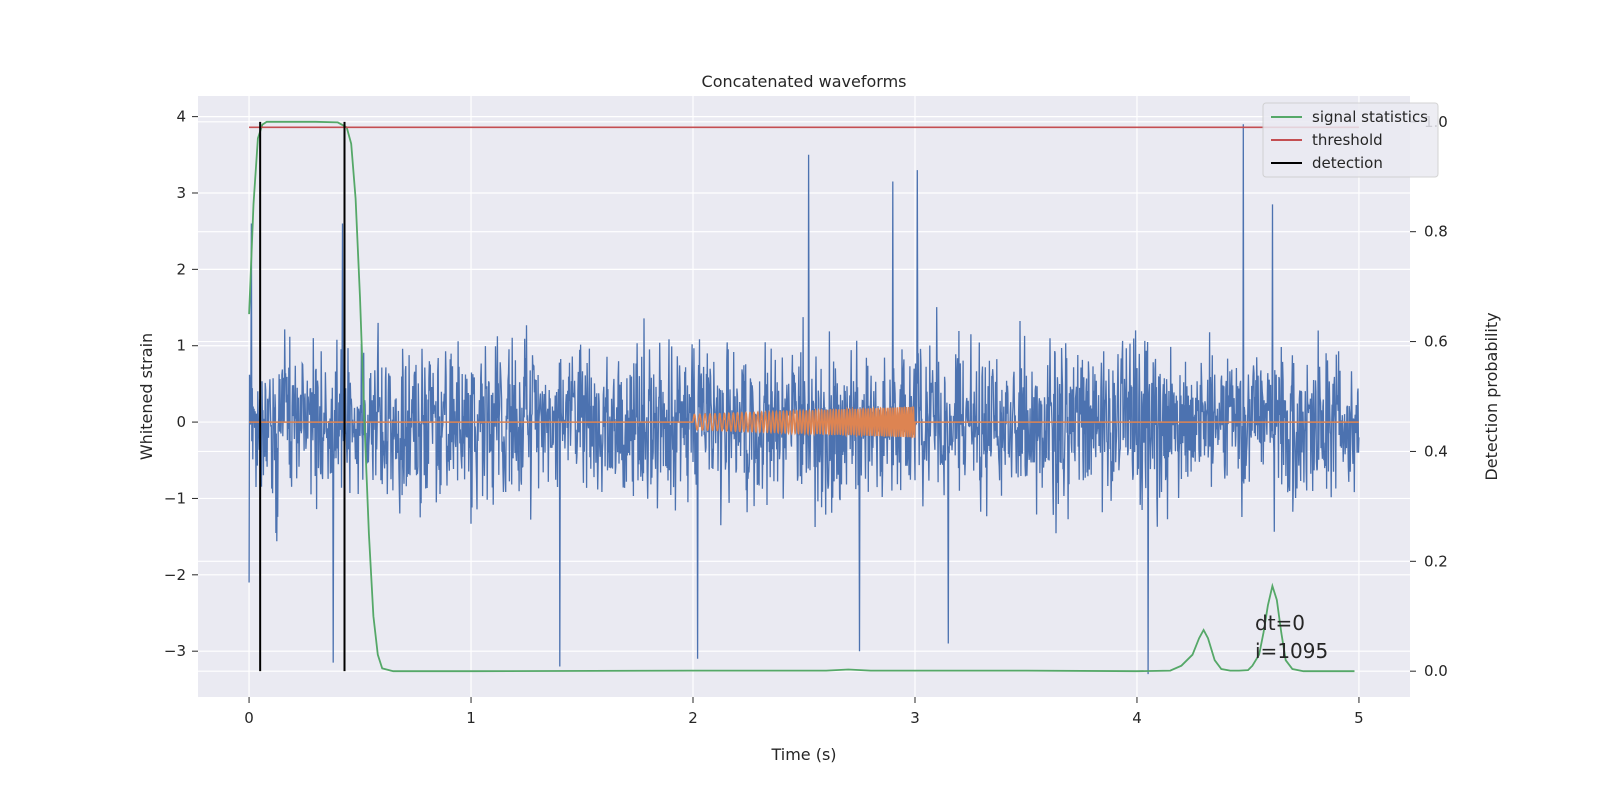  I want to click on x-tick-label: 0, so click(249, 718).